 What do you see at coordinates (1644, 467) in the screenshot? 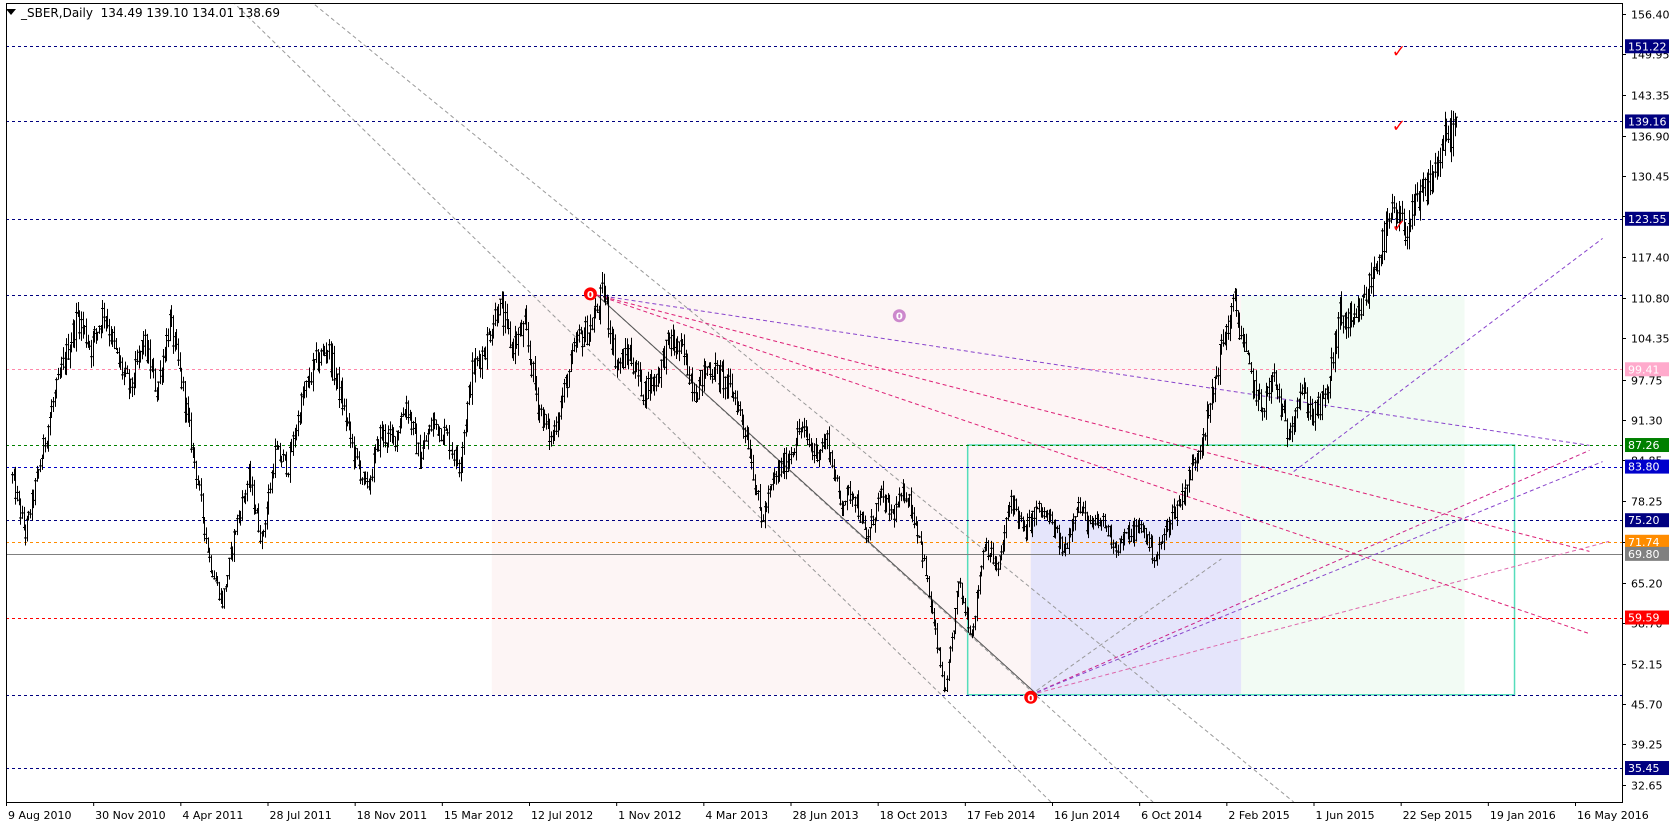
I see `price-badge-label: 83.80` at bounding box center [1644, 467].